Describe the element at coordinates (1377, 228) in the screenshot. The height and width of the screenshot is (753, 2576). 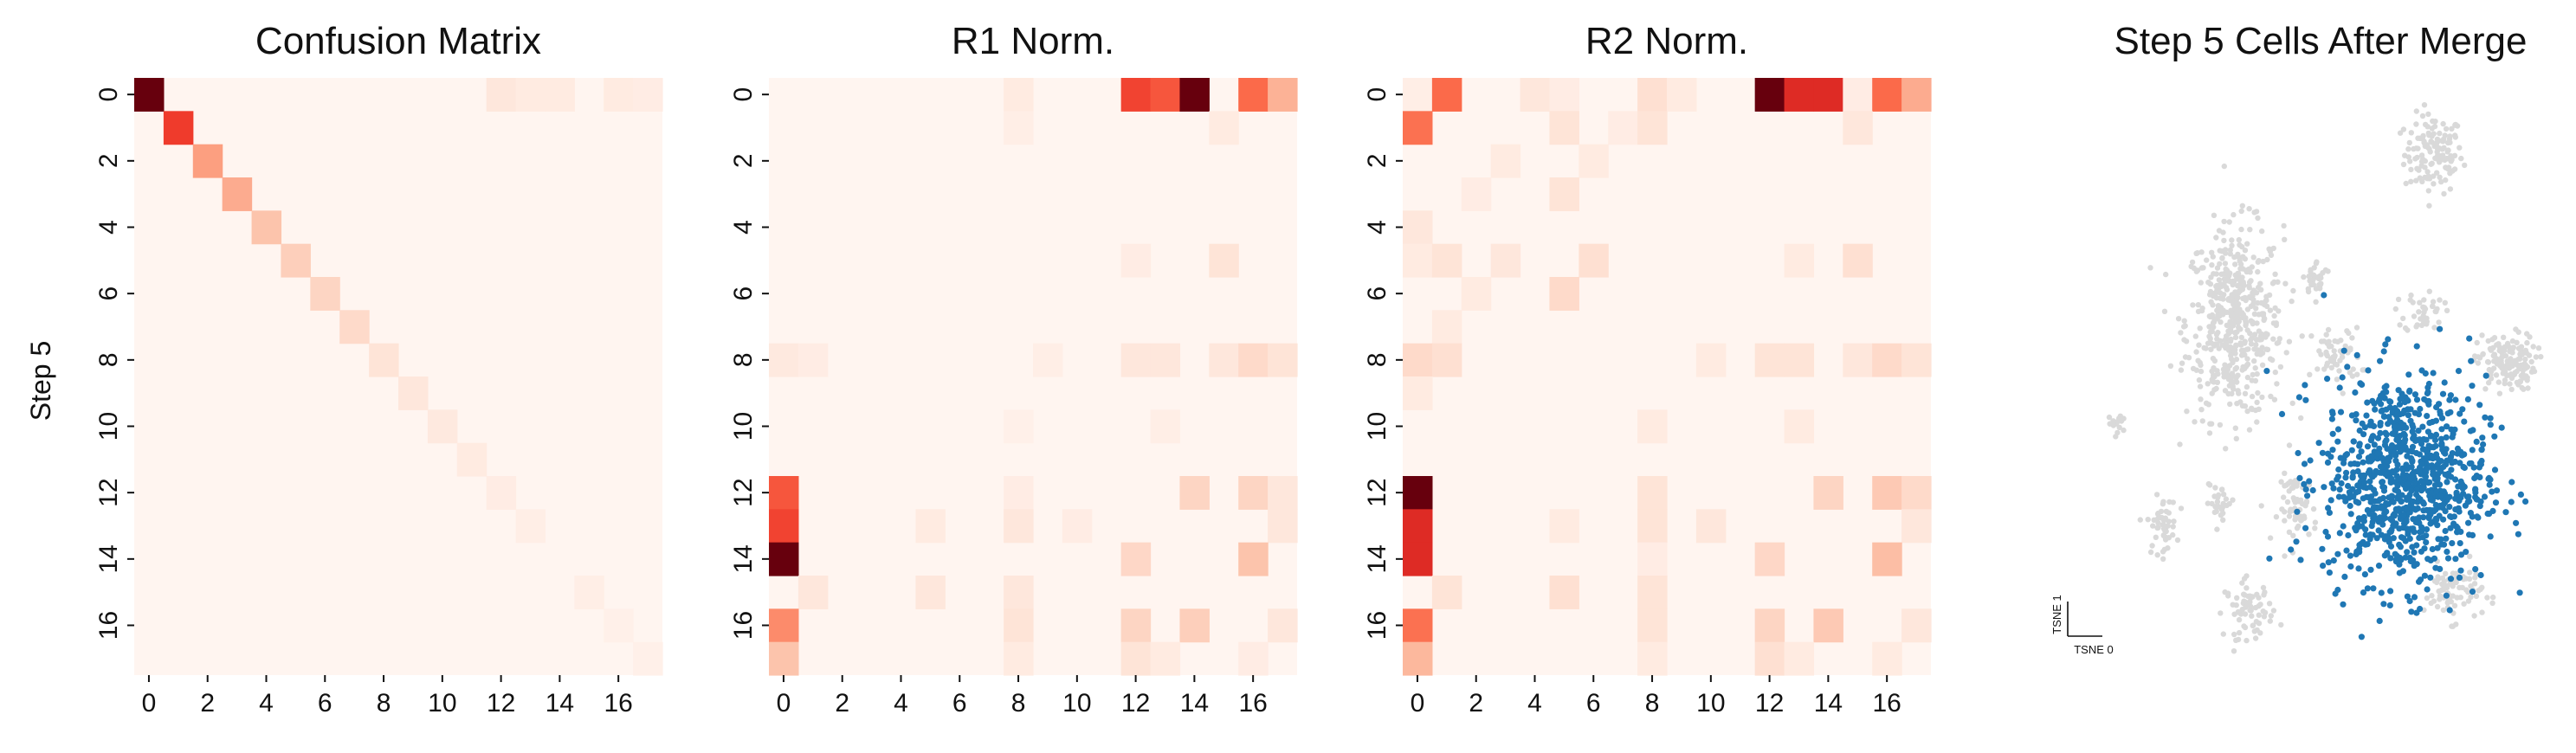
I see `y-tick-label: 4` at that location.